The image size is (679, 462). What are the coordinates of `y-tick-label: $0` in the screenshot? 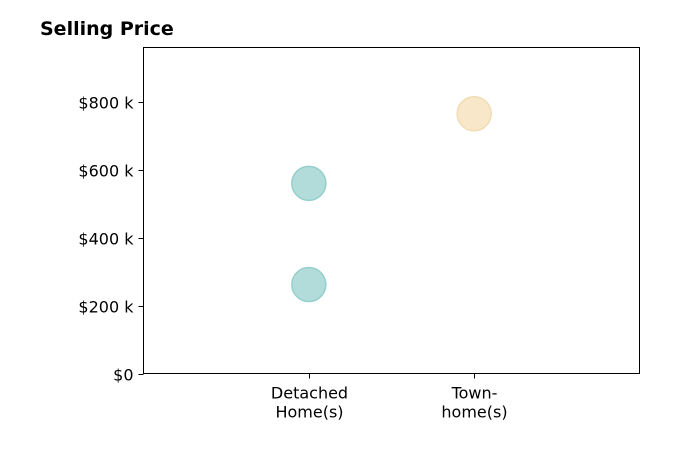 It's located at (123, 375).